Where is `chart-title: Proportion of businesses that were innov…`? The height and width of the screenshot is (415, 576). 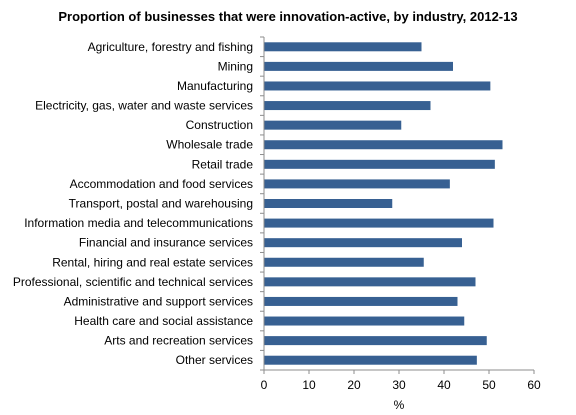
chart-title: Proportion of businesses that were innov… is located at coordinates (287, 16).